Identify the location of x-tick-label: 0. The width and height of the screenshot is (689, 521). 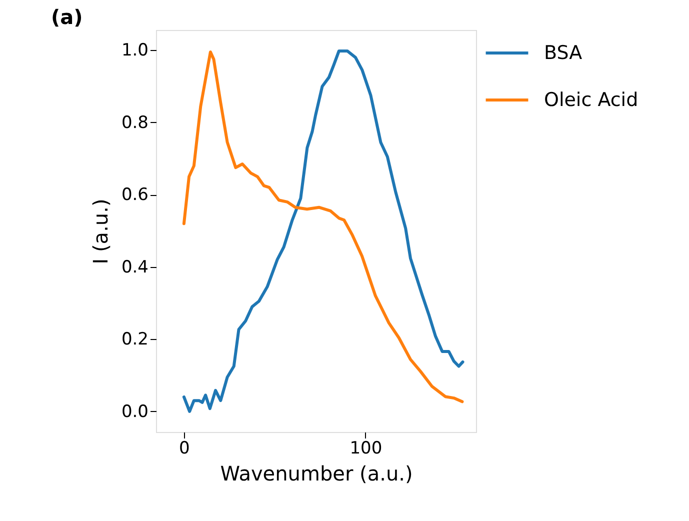
(184, 448).